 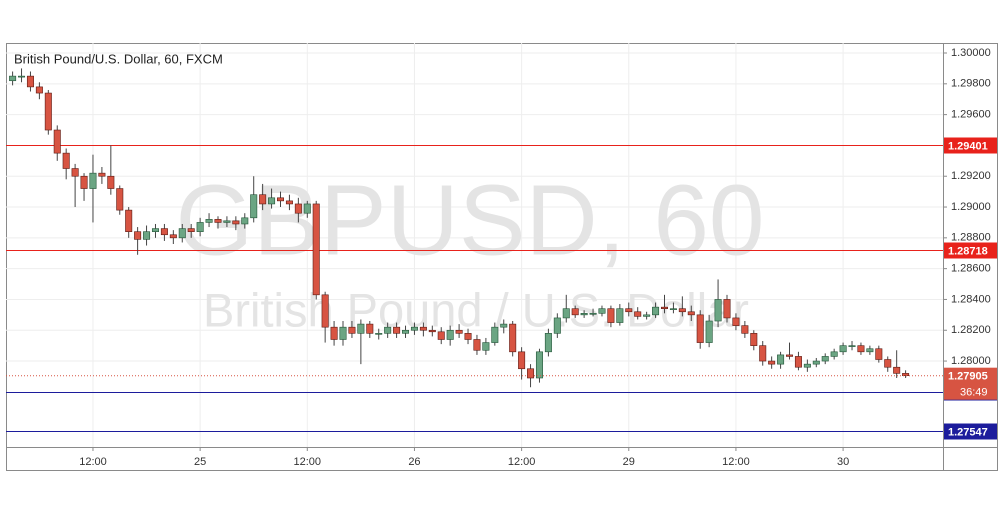 I want to click on x-tick-label: 30, so click(x=843, y=462).